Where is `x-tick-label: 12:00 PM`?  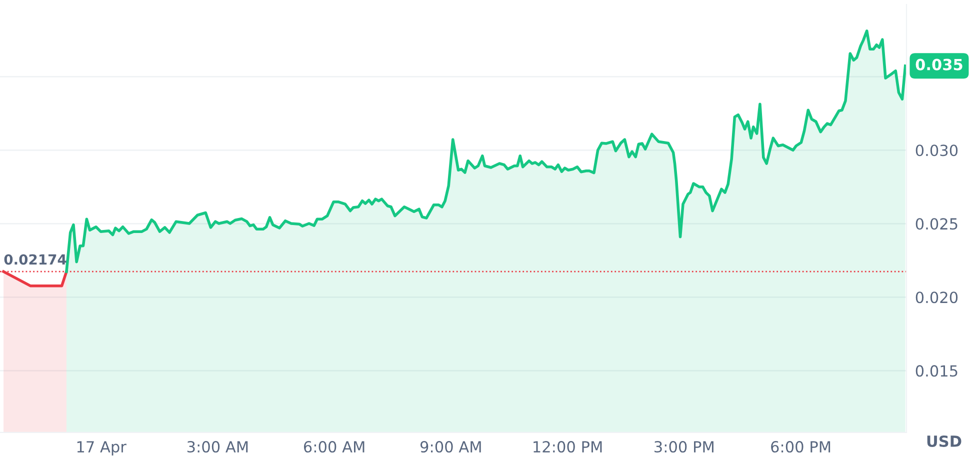 x-tick-label: 12:00 PM is located at coordinates (568, 447).